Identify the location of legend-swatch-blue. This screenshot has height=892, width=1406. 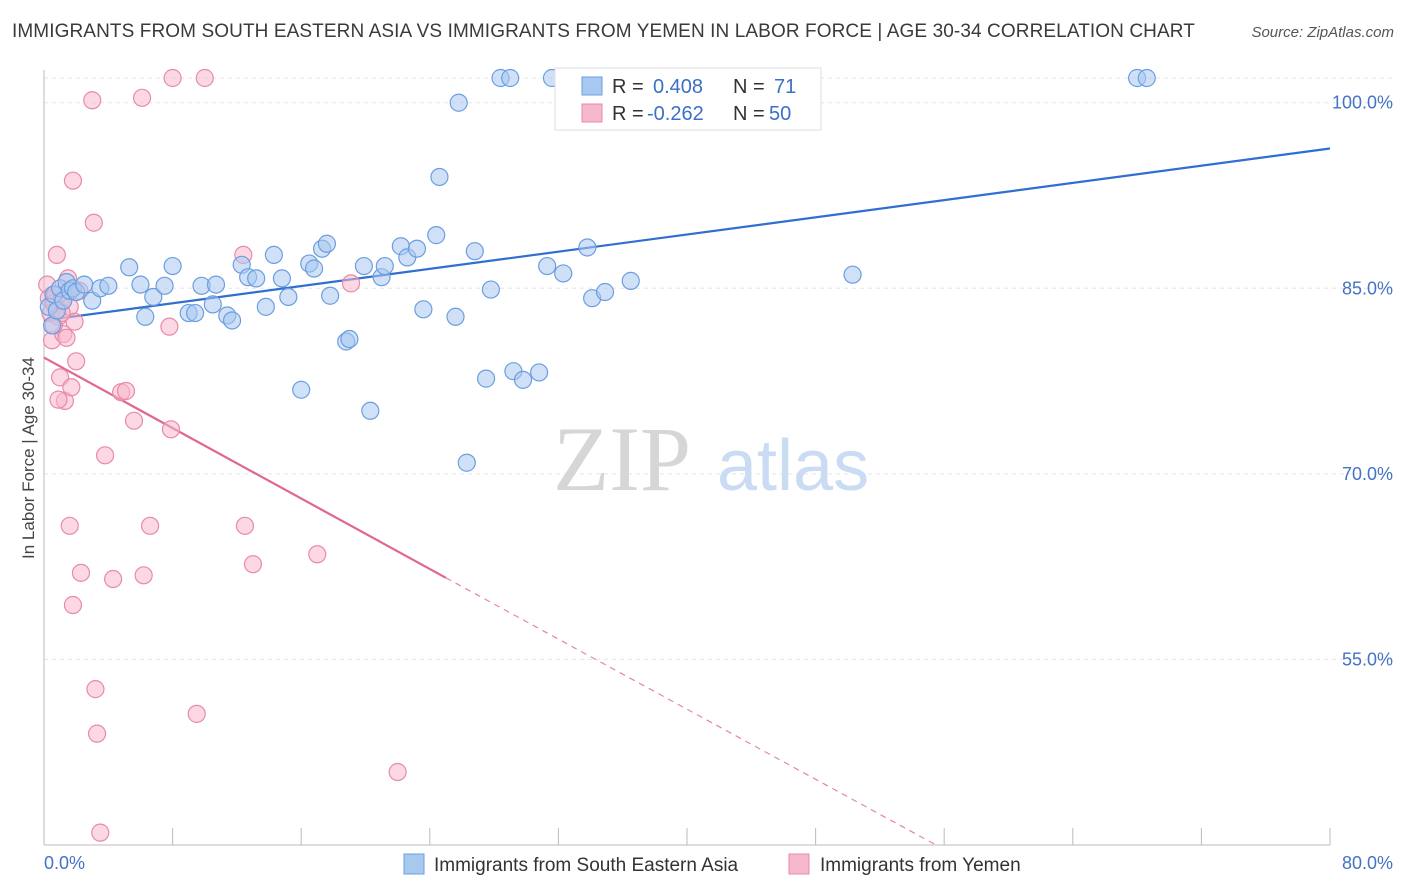
(592, 86).